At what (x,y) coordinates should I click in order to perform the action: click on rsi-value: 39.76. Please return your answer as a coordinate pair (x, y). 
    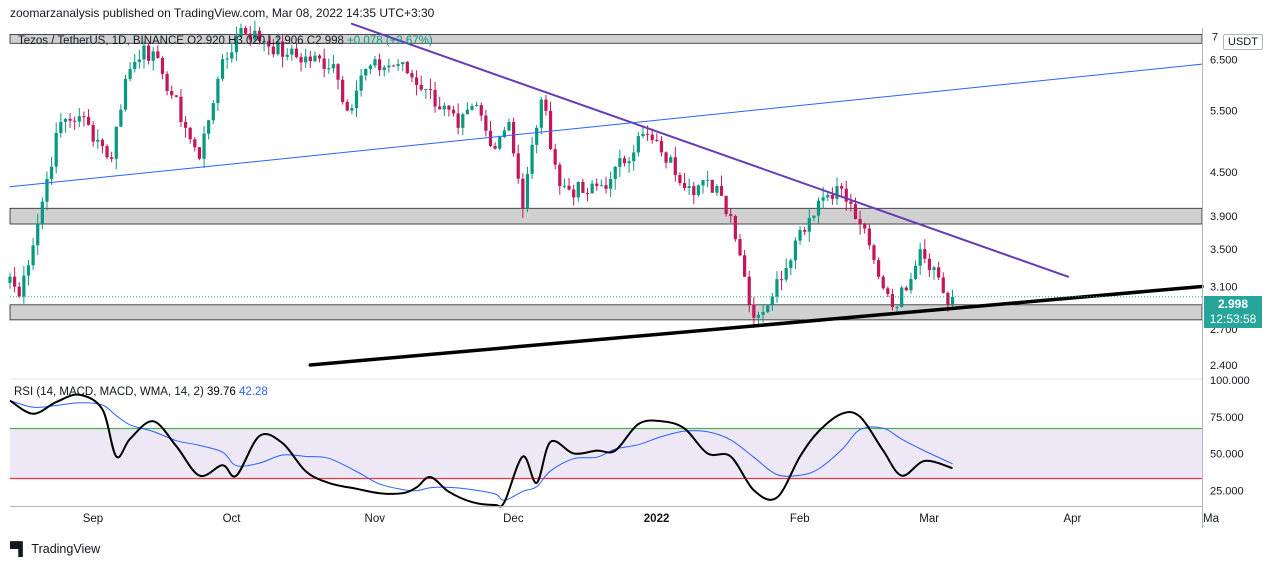
    Looking at the image, I should click on (221, 392).